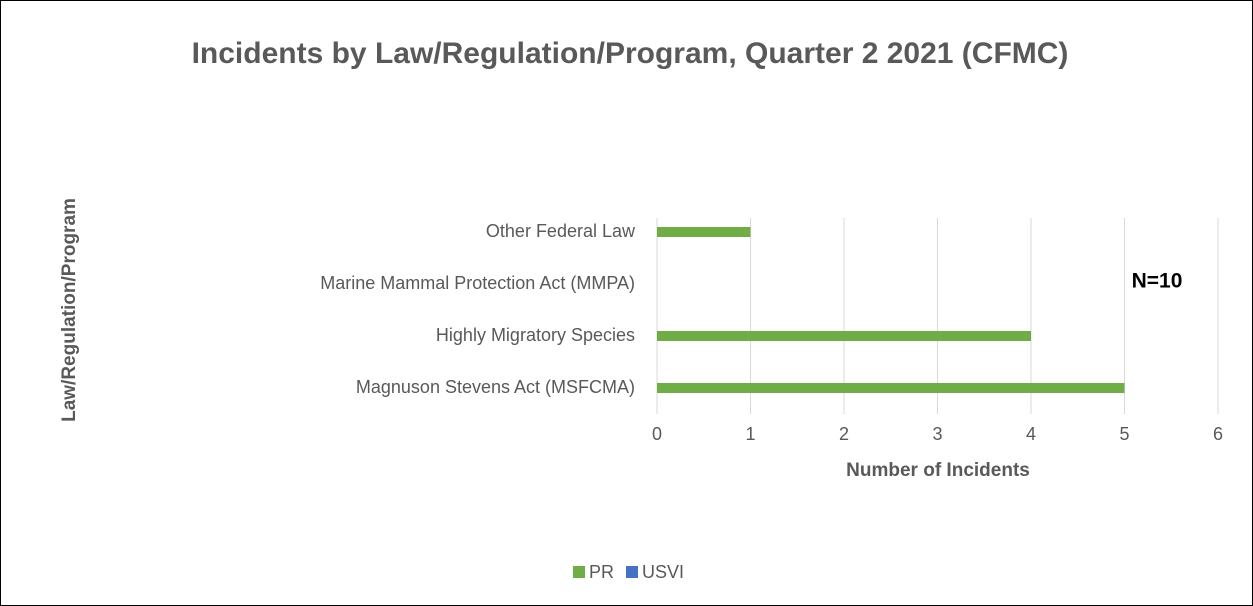 This screenshot has width=1253, height=606. What do you see at coordinates (663, 572) in the screenshot?
I see `legend-label: USVI` at bounding box center [663, 572].